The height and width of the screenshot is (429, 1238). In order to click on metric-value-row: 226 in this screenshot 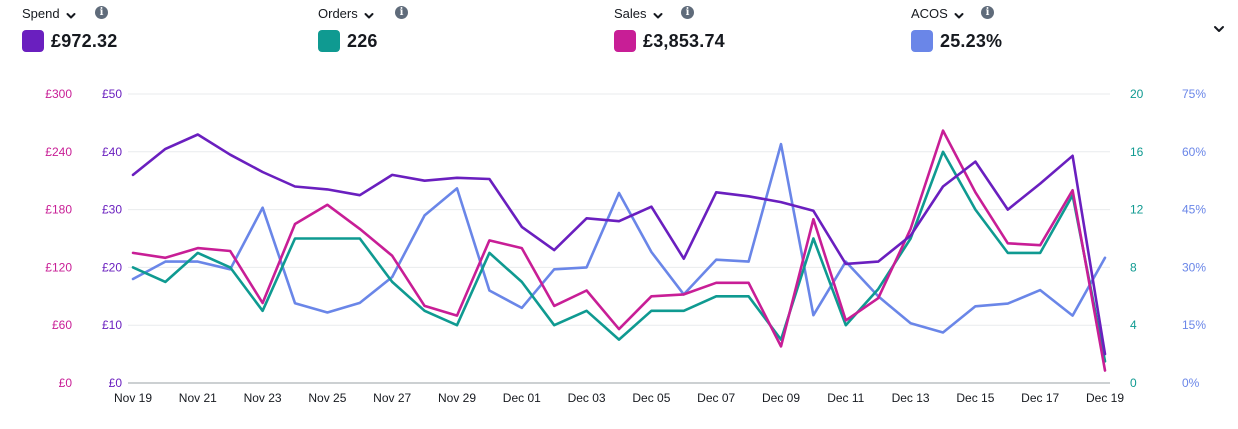, I will do `click(348, 41)`.